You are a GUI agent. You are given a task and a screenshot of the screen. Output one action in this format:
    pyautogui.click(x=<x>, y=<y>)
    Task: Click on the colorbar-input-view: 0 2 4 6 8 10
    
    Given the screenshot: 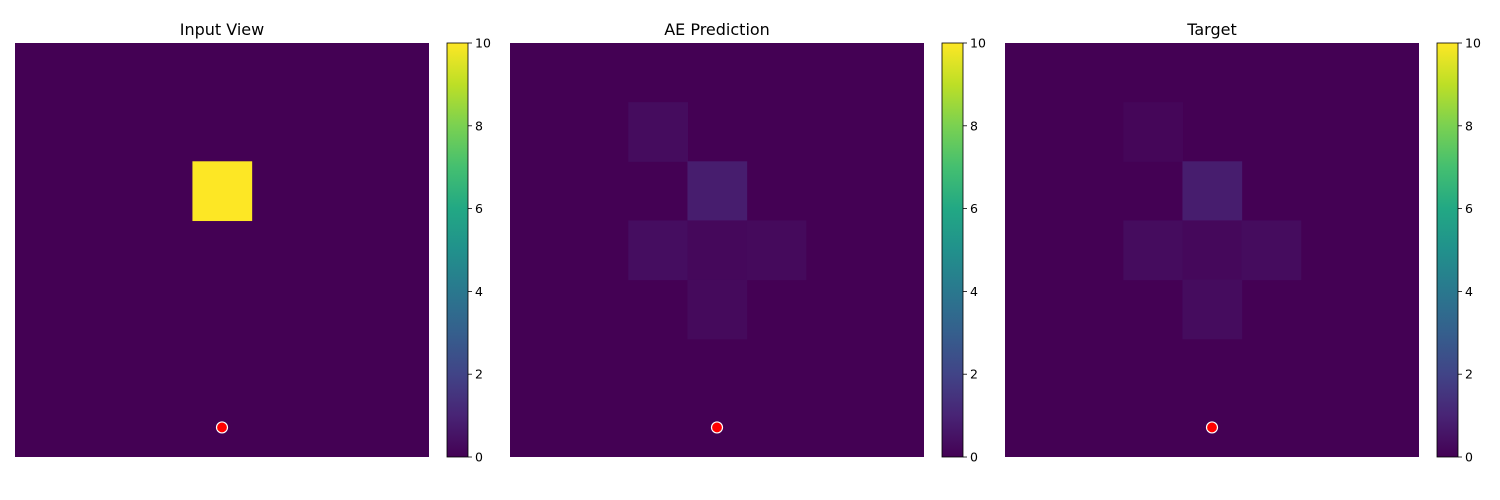 What is the action you would take?
    pyautogui.click(x=468, y=250)
    